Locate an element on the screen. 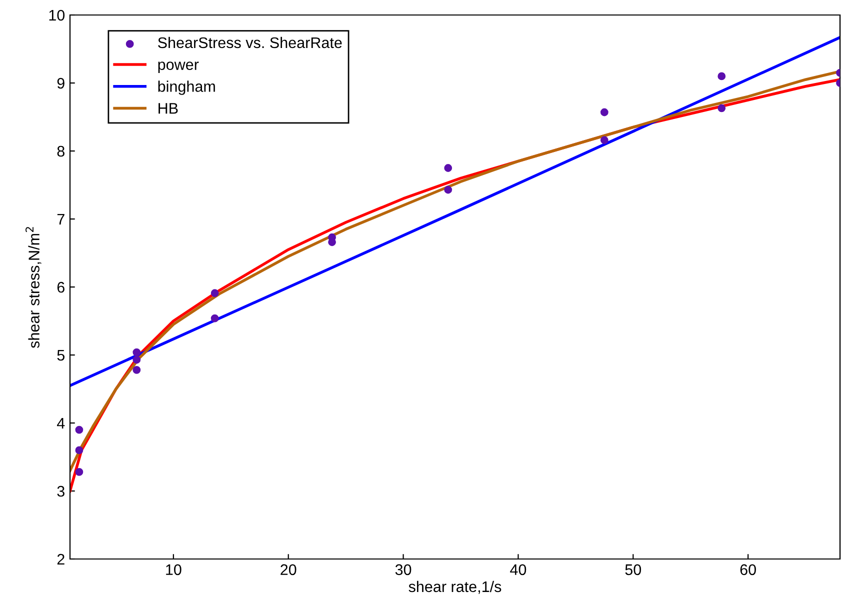 The image size is (841, 611). y-tick-label: 10 is located at coordinates (57, 15).